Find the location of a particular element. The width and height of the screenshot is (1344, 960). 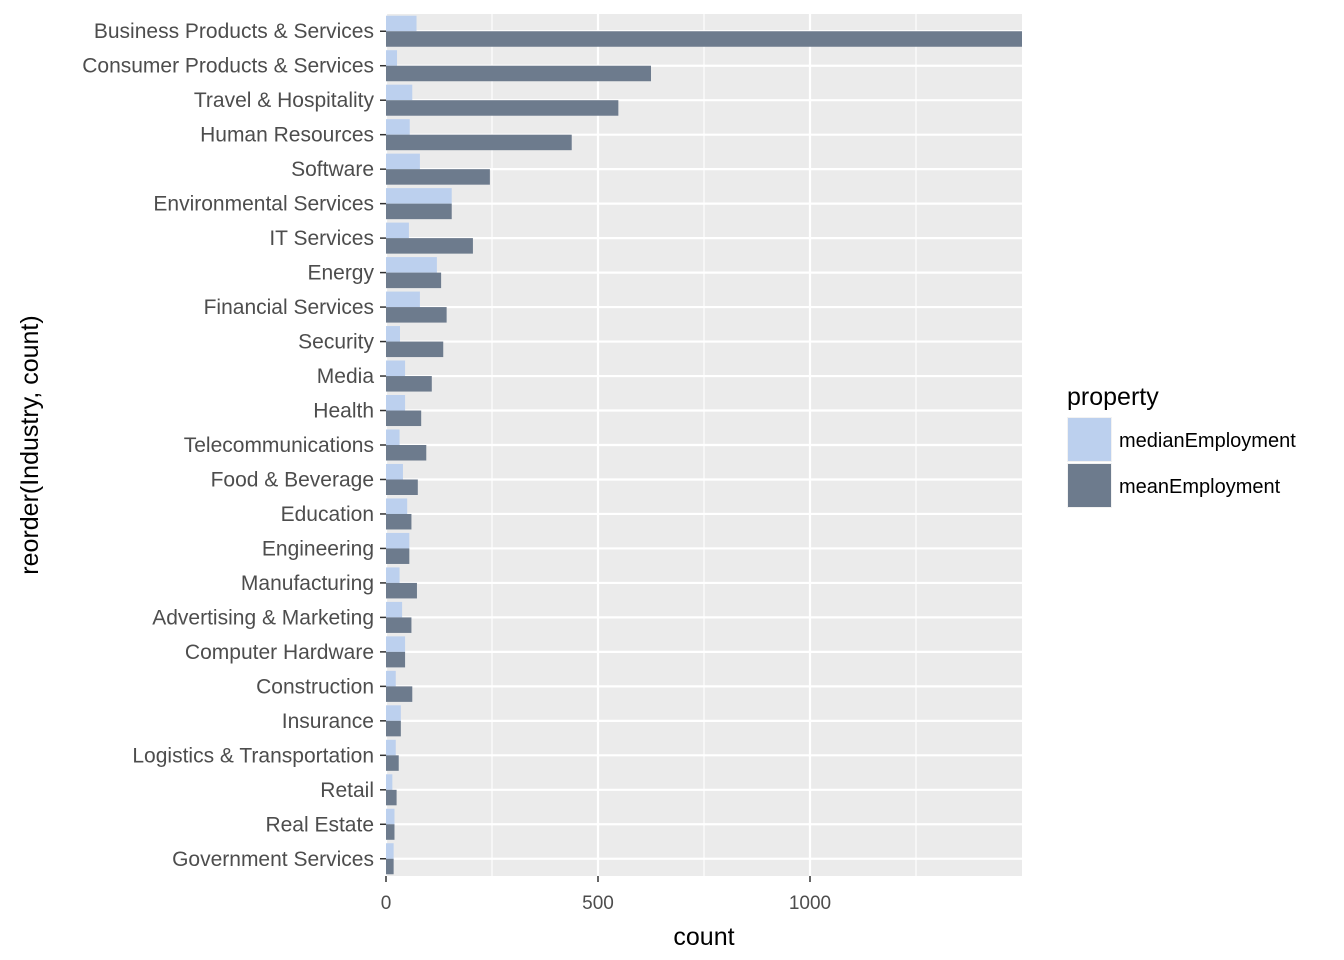

legend-items: medianEmployment meanEmployment is located at coordinates (1181, 462).